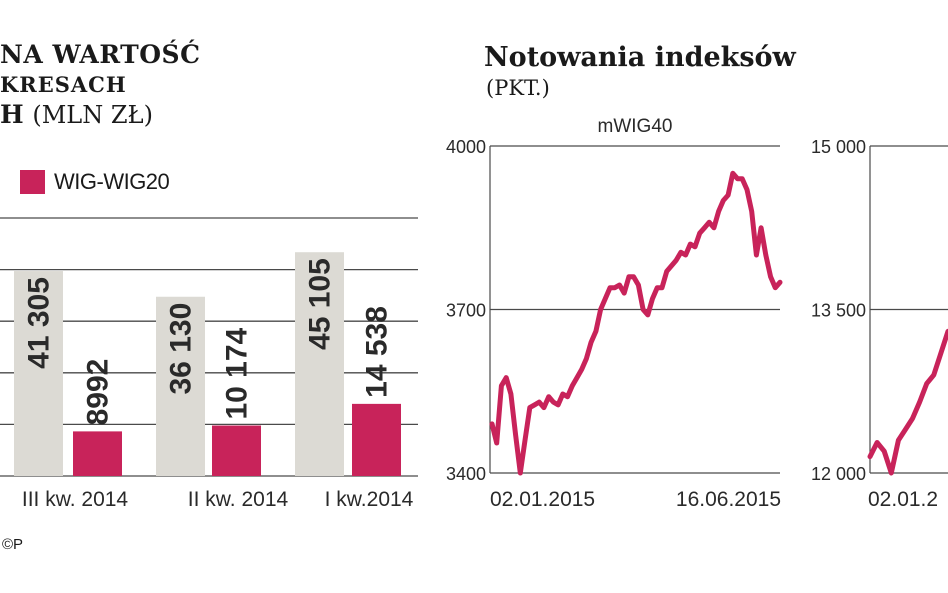 Image resolution: width=948 pixels, height=593 pixels. Describe the element at coordinates (12, 114) in the screenshot. I see `left-chart-title-line-3-text: H` at that location.